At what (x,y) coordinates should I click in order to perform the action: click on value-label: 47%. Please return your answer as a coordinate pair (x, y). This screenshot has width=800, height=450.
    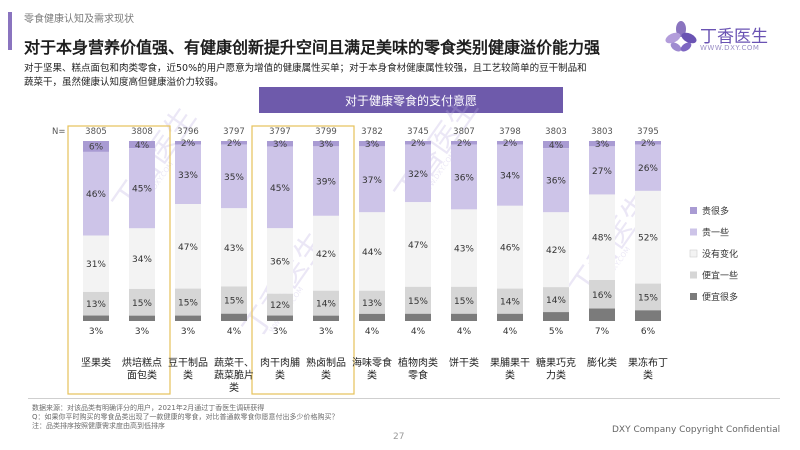
    Looking at the image, I should click on (188, 248).